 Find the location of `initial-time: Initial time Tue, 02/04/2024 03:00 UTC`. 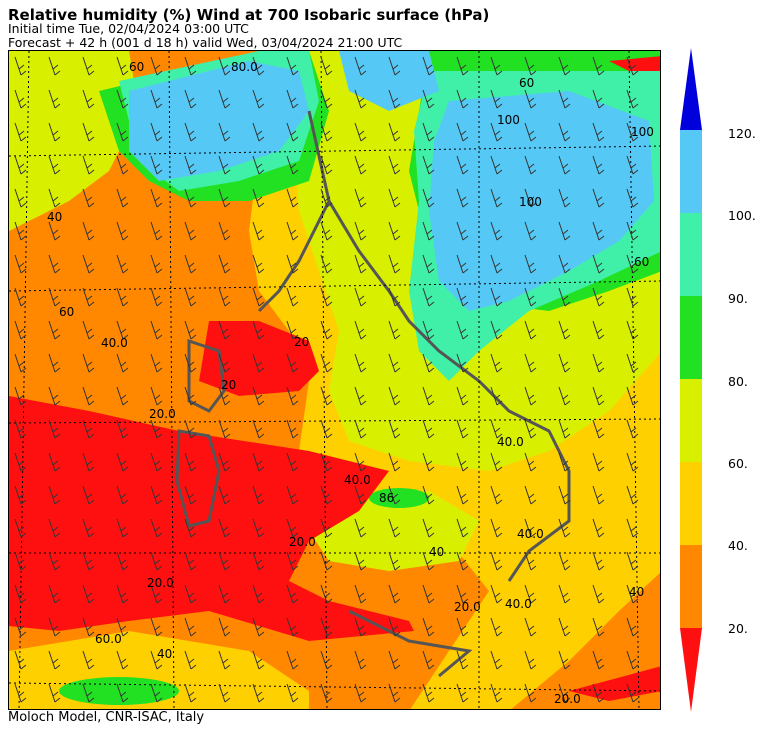

initial-time: Initial time Tue, 02/04/2024 03:00 UTC is located at coordinates (128, 28).